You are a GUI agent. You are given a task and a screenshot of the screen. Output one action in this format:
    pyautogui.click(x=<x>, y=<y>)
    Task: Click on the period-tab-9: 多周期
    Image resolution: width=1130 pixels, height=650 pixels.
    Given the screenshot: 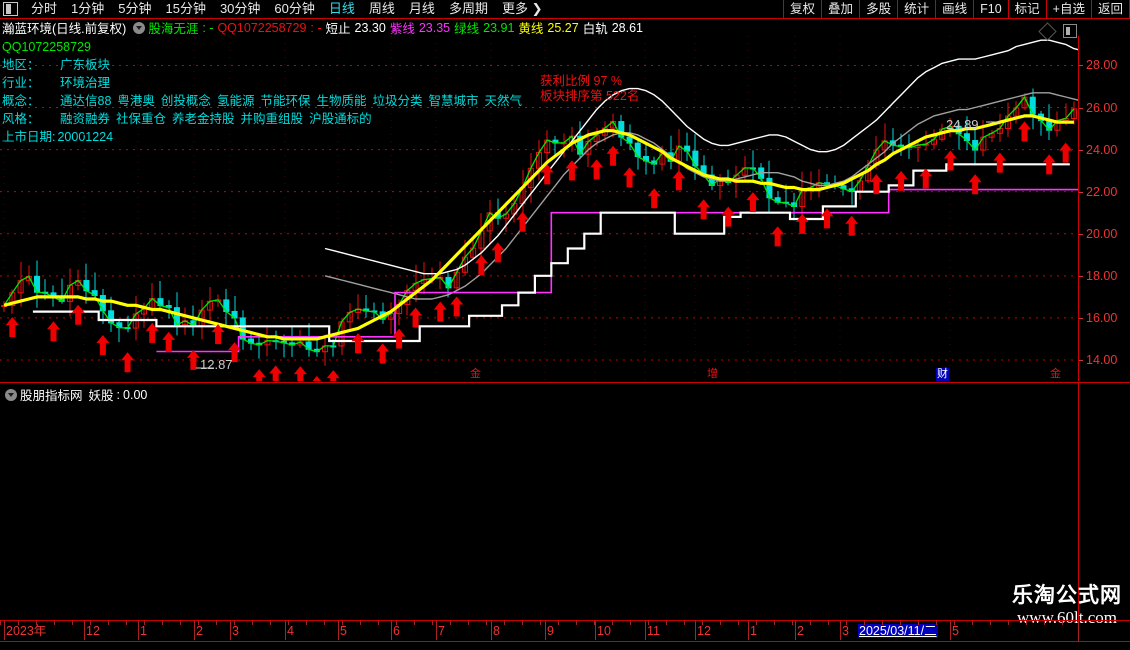 What is the action you would take?
    pyautogui.click(x=468, y=8)
    